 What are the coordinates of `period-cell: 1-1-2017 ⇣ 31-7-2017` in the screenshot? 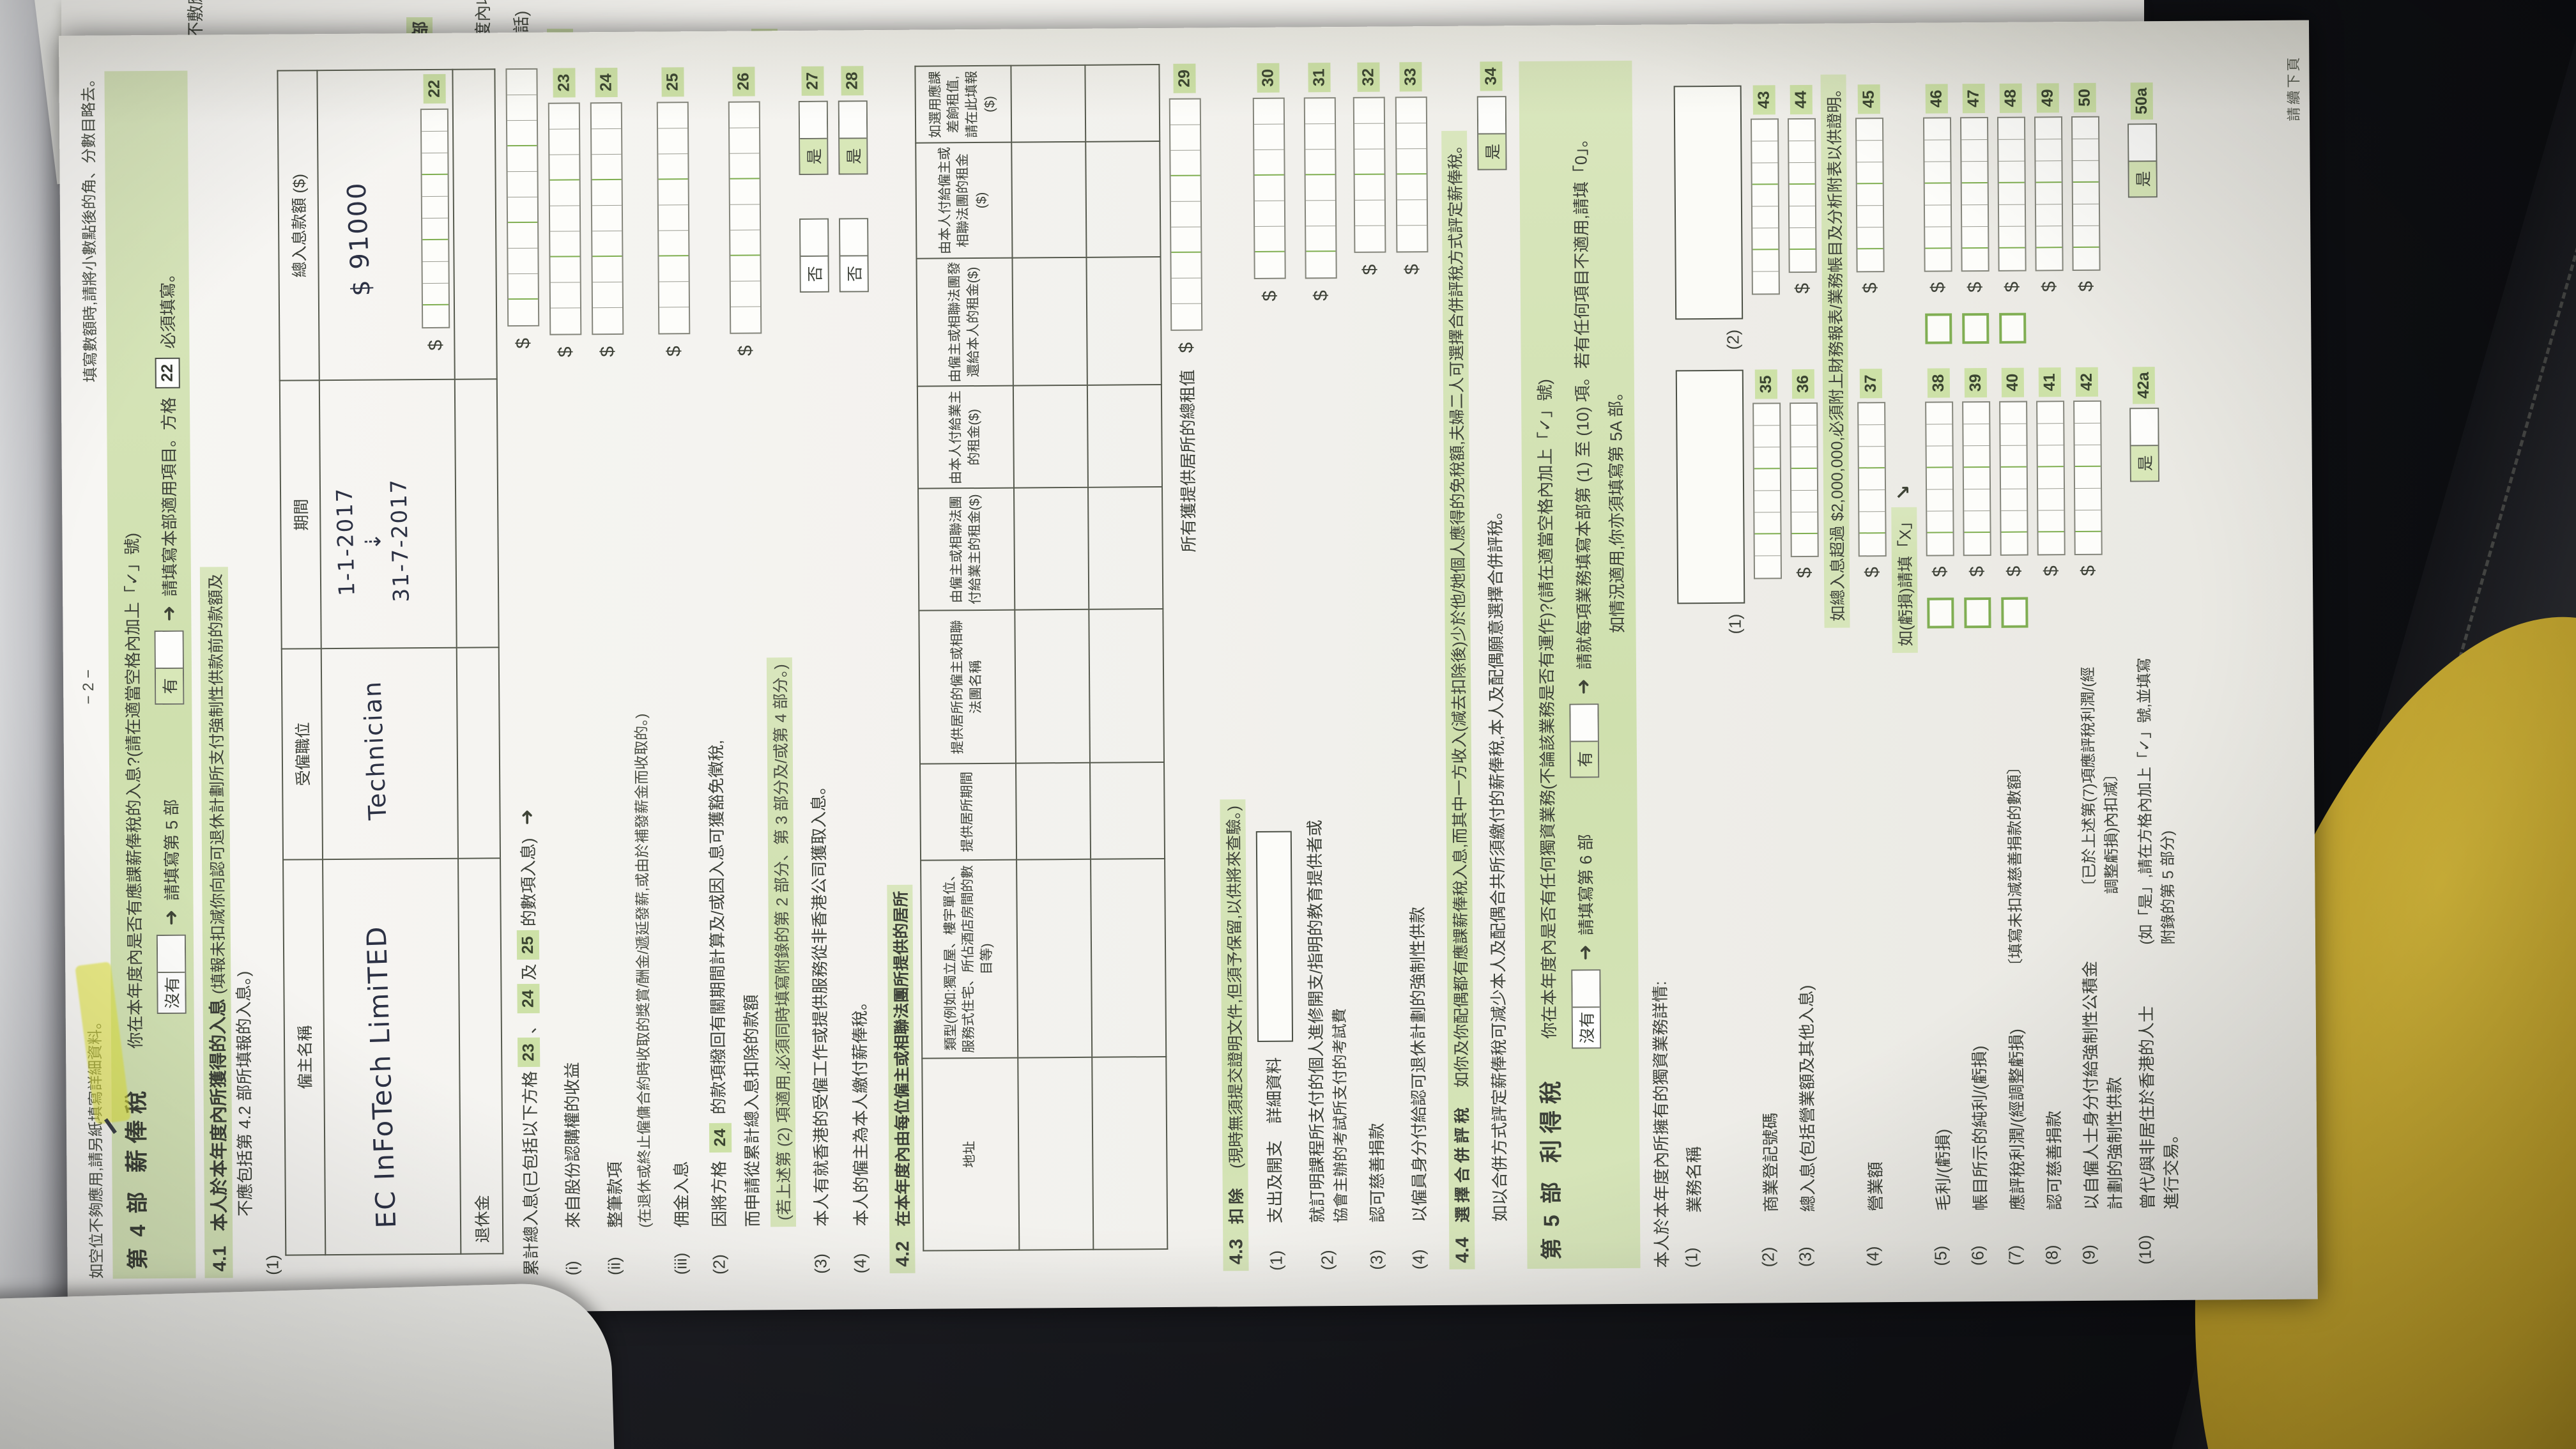 It's located at (388, 514).